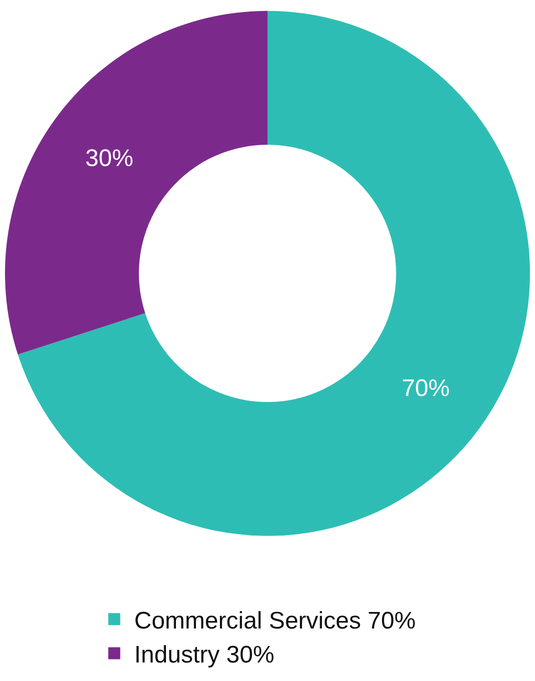  I want to click on data-label: 30%, so click(109, 158).